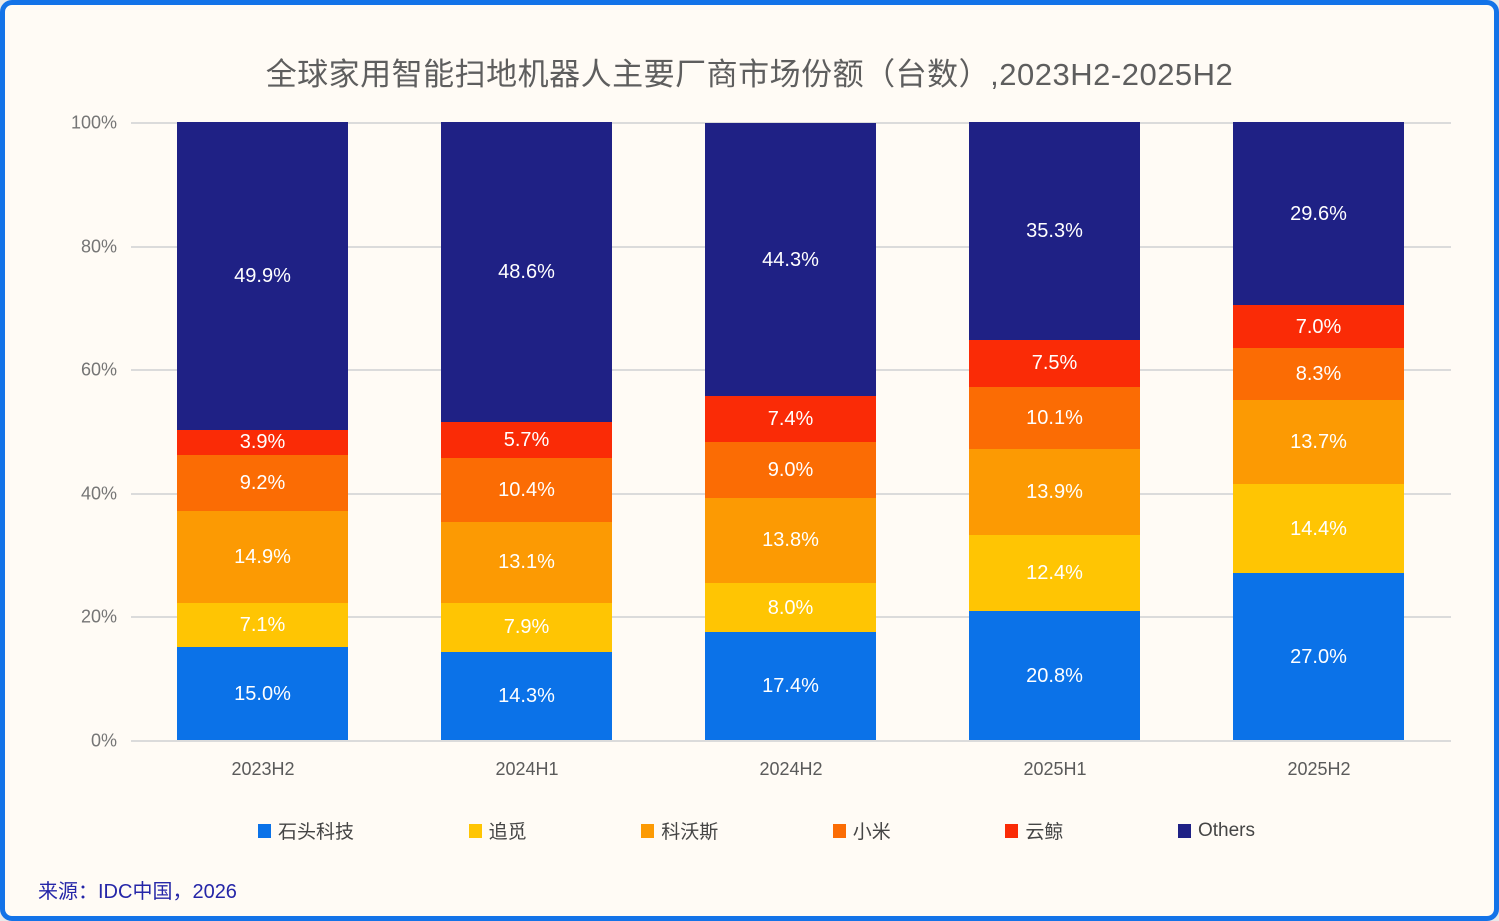  I want to click on legend-label: 科沃斯, so click(690, 832).